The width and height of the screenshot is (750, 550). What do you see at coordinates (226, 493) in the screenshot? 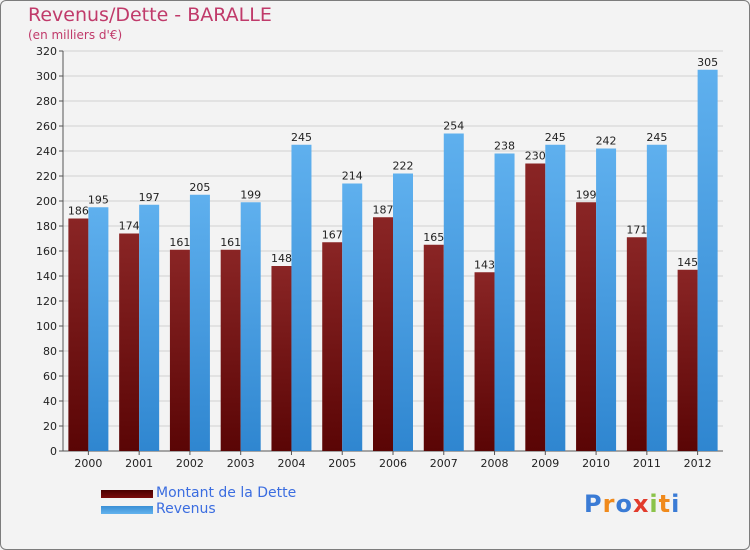
I see `legend-label-dette: Montant de la Dette` at bounding box center [226, 493].